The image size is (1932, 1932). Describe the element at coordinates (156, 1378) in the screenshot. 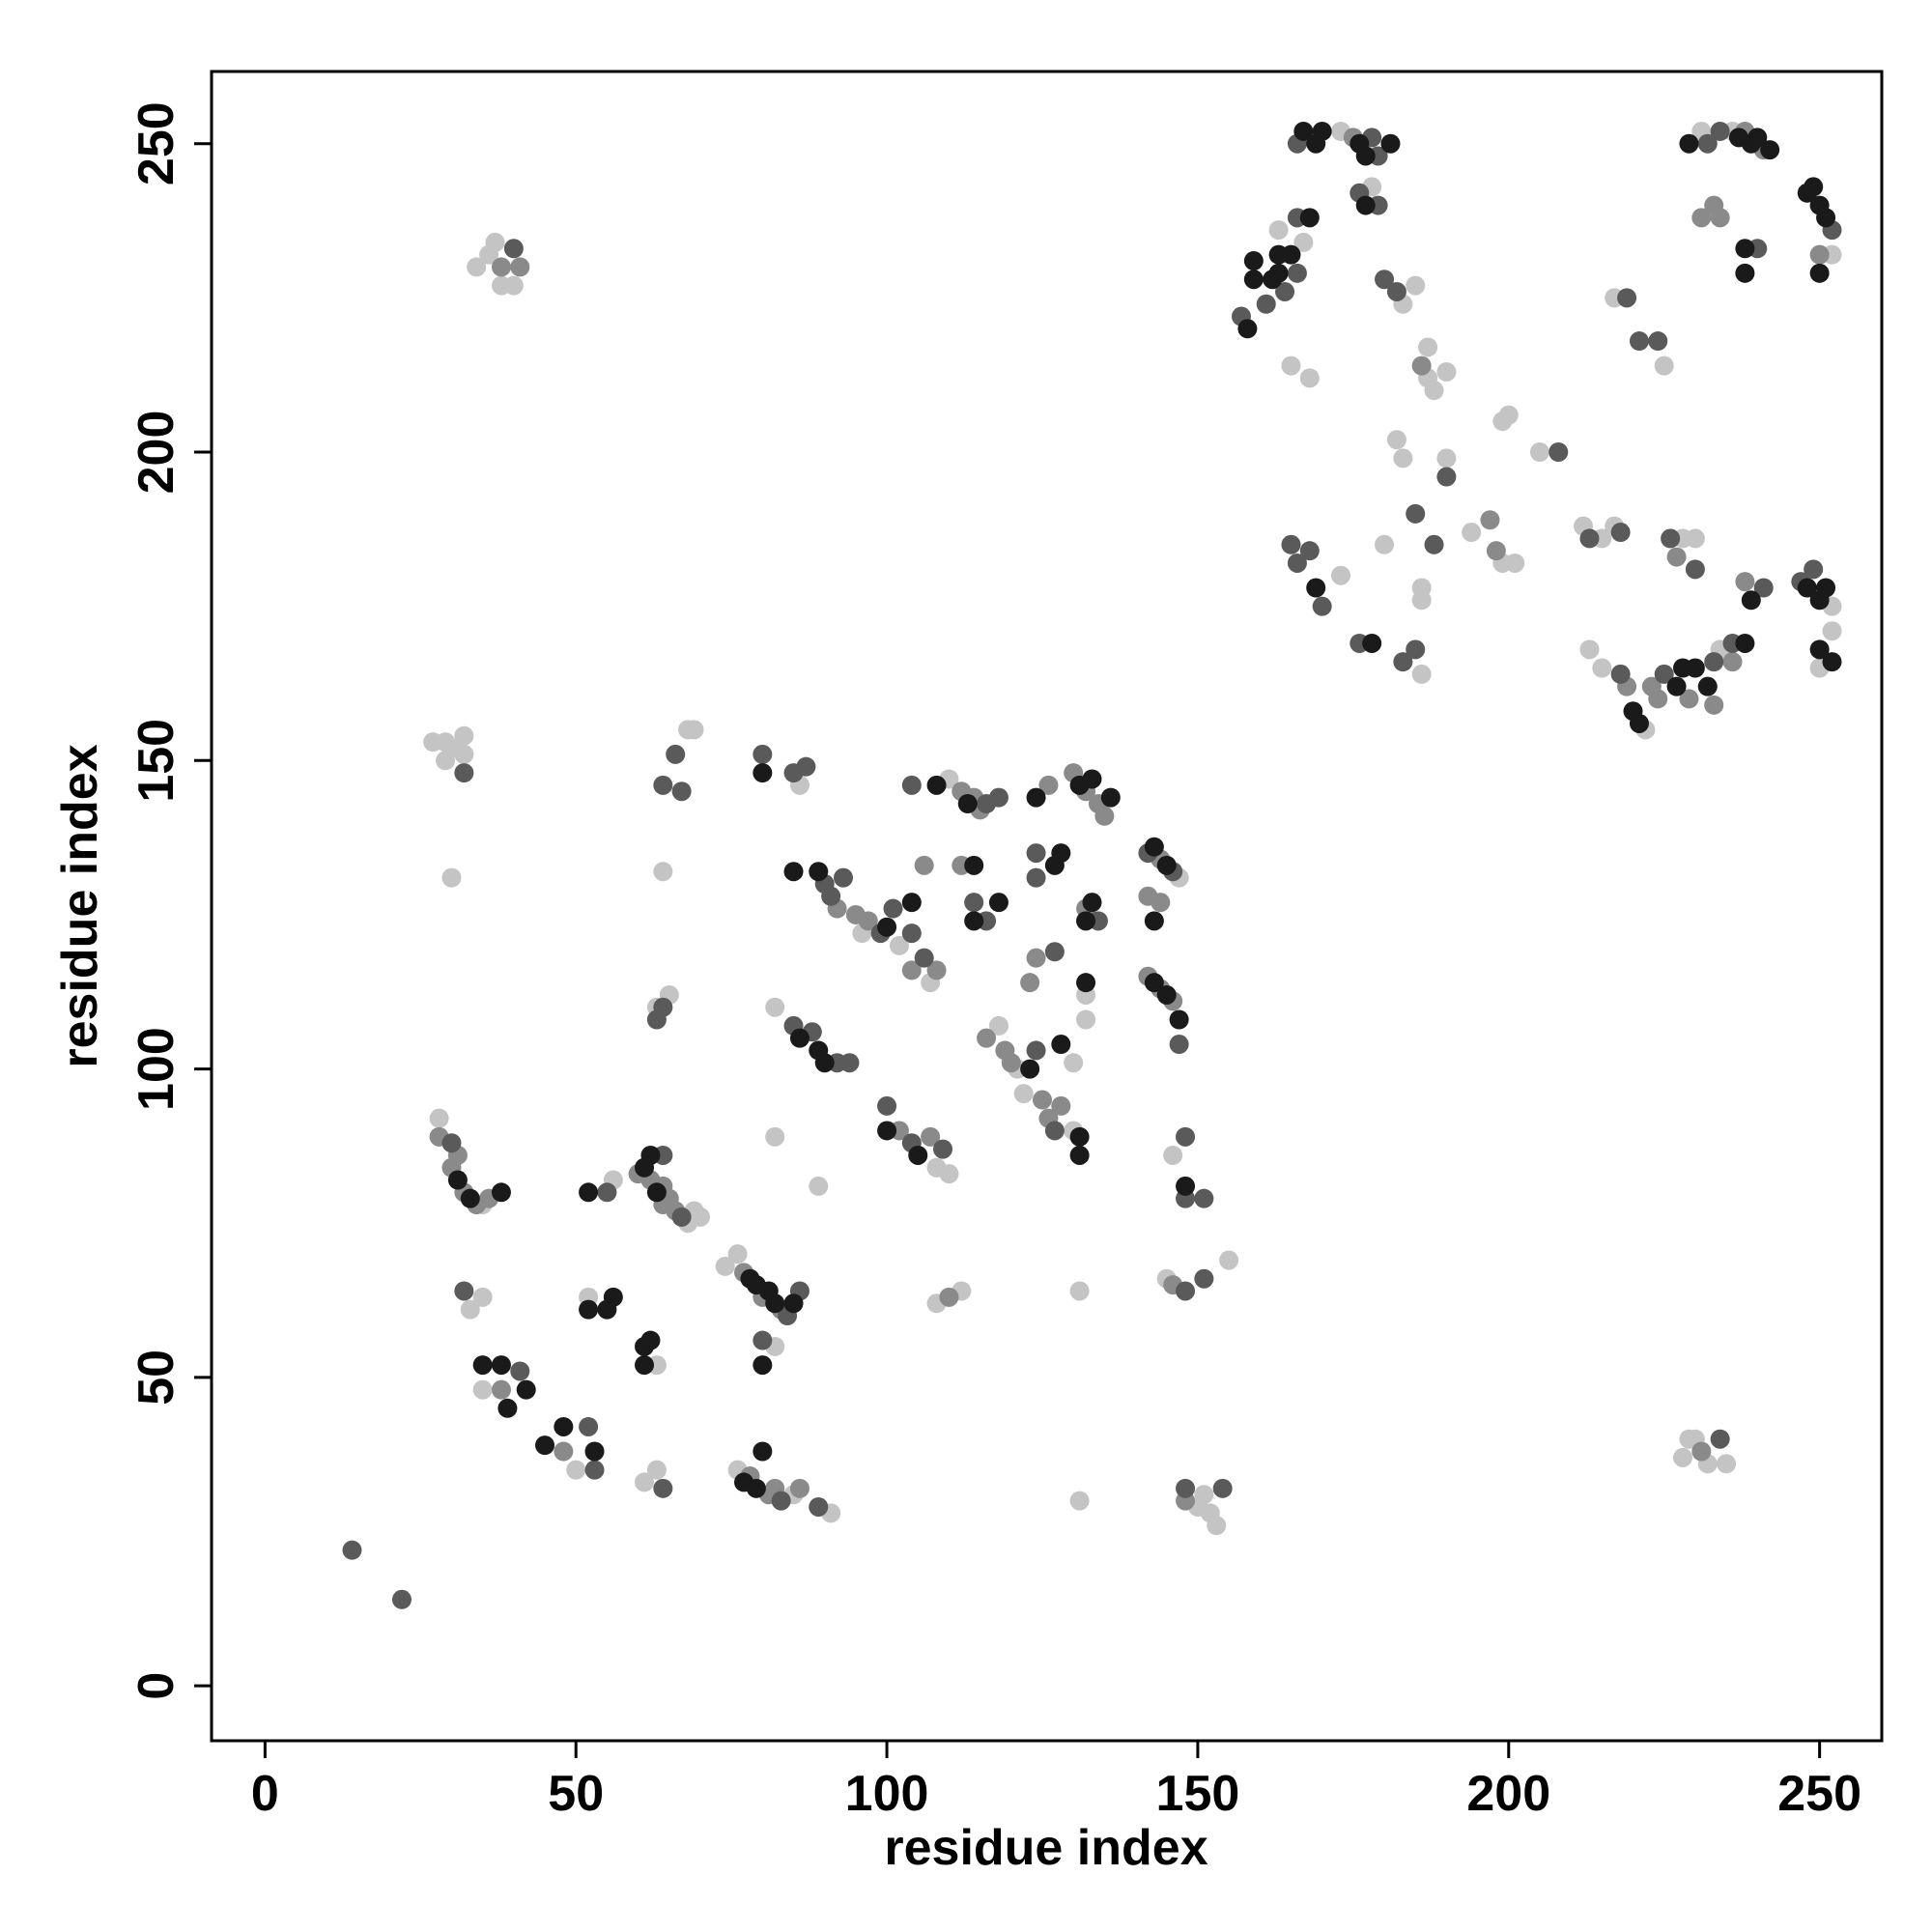

I see `y-tick-label: 50` at that location.